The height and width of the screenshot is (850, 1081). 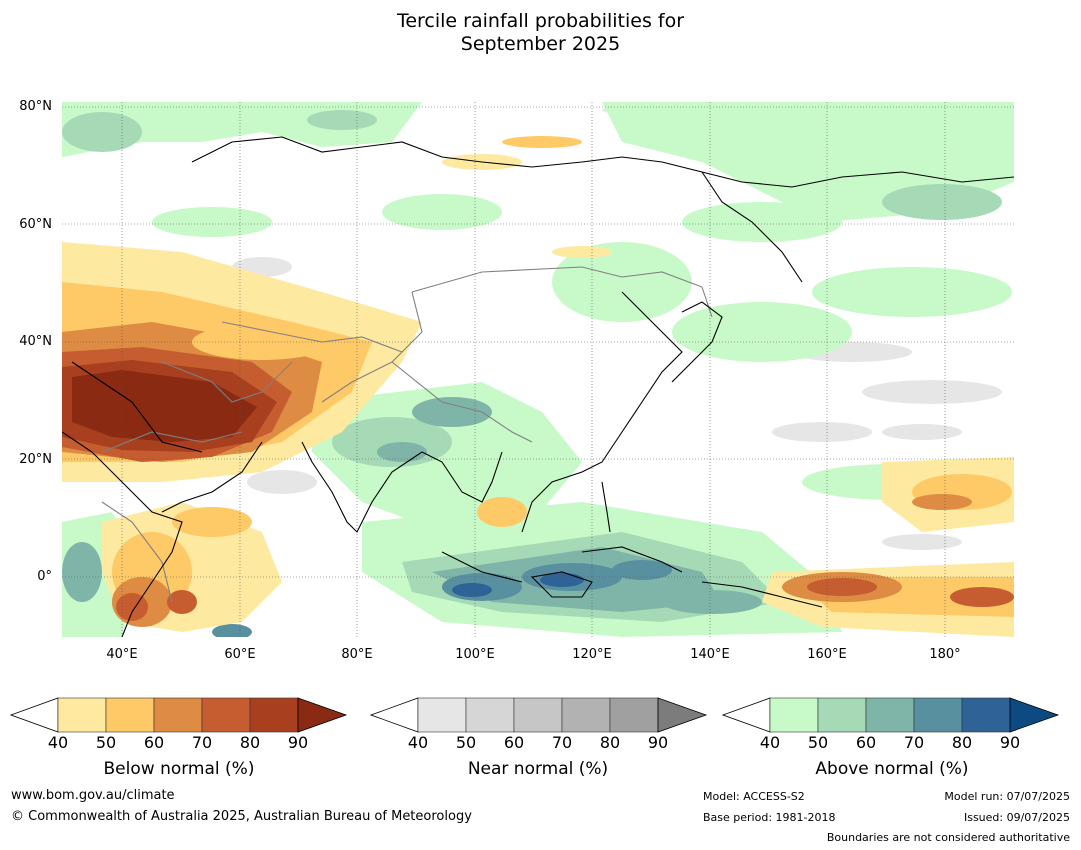 I want to click on near-normal-title: Near normal (%), so click(x=538, y=769).